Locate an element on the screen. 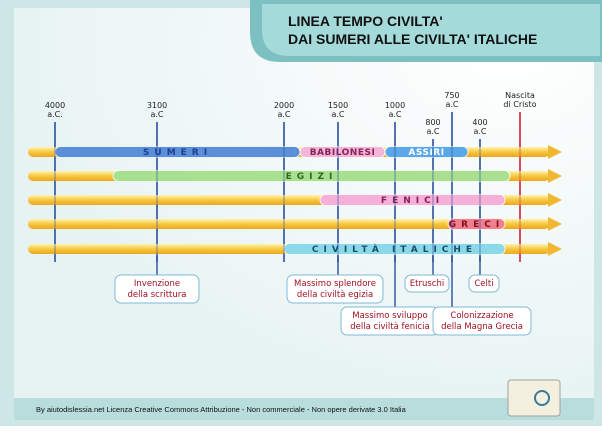 The width and height of the screenshot is (602, 431). marker-label: 800 is located at coordinates (432, 122).